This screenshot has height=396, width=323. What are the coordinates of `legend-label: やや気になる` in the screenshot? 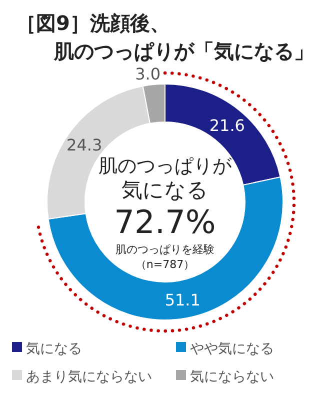 It's located at (232, 349).